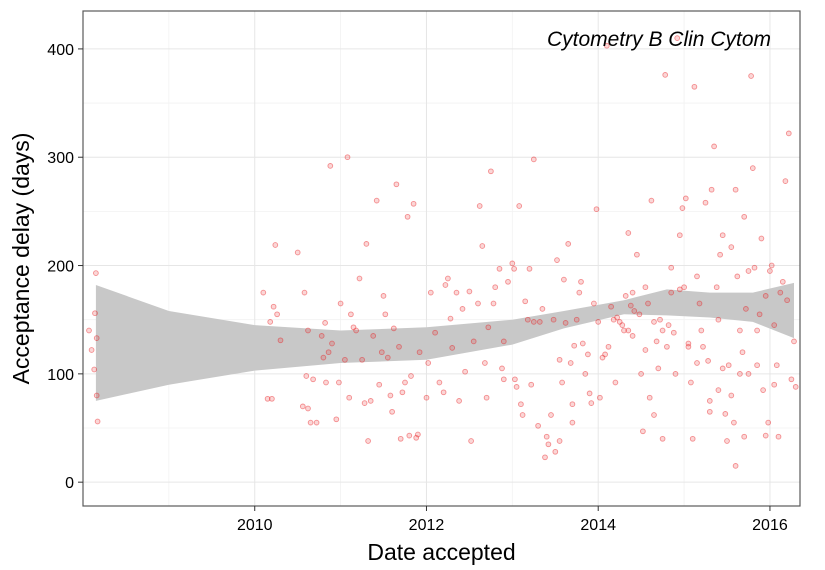  Describe the element at coordinates (255, 525) in the screenshot. I see `x-tick-label: 2010` at that location.